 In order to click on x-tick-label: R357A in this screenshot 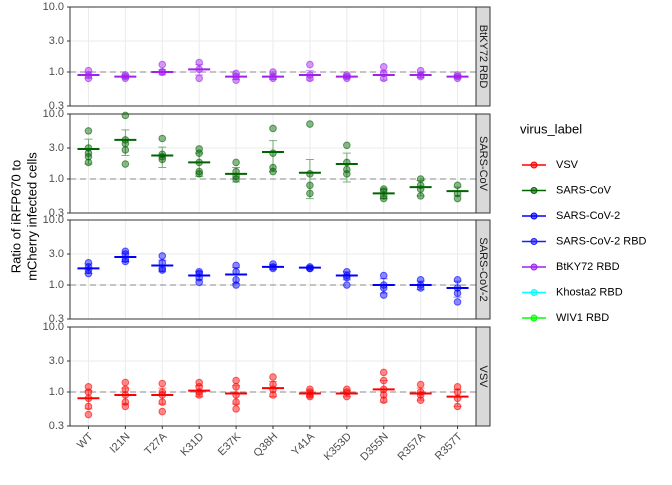, I will do `click(412, 446)`.